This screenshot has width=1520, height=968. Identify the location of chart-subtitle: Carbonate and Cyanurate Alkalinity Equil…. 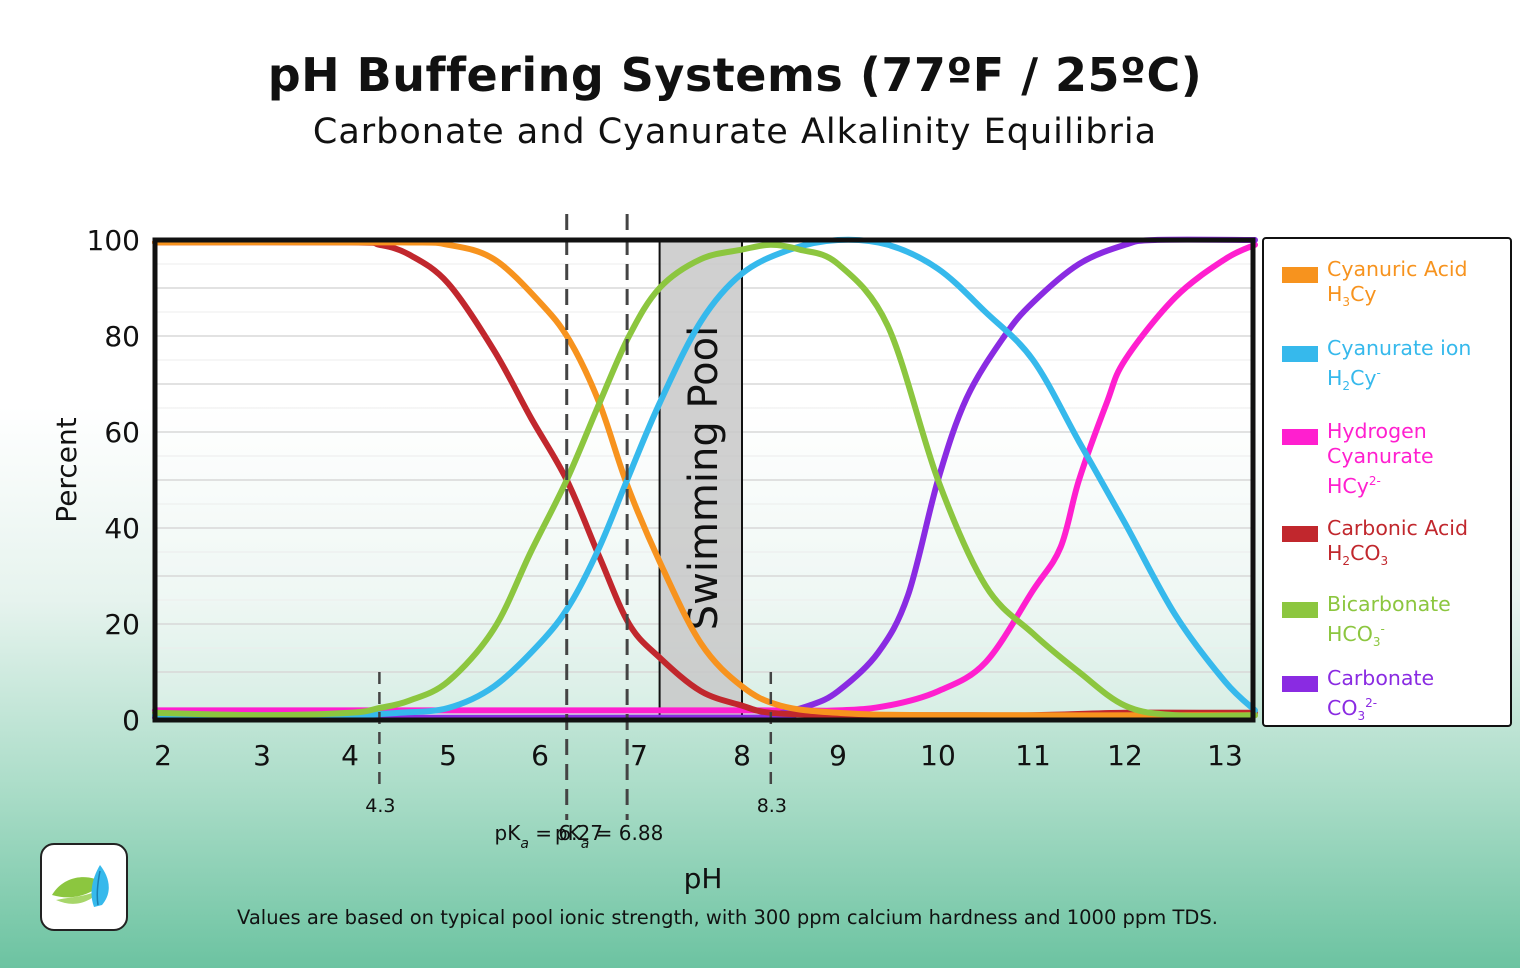
(735, 132).